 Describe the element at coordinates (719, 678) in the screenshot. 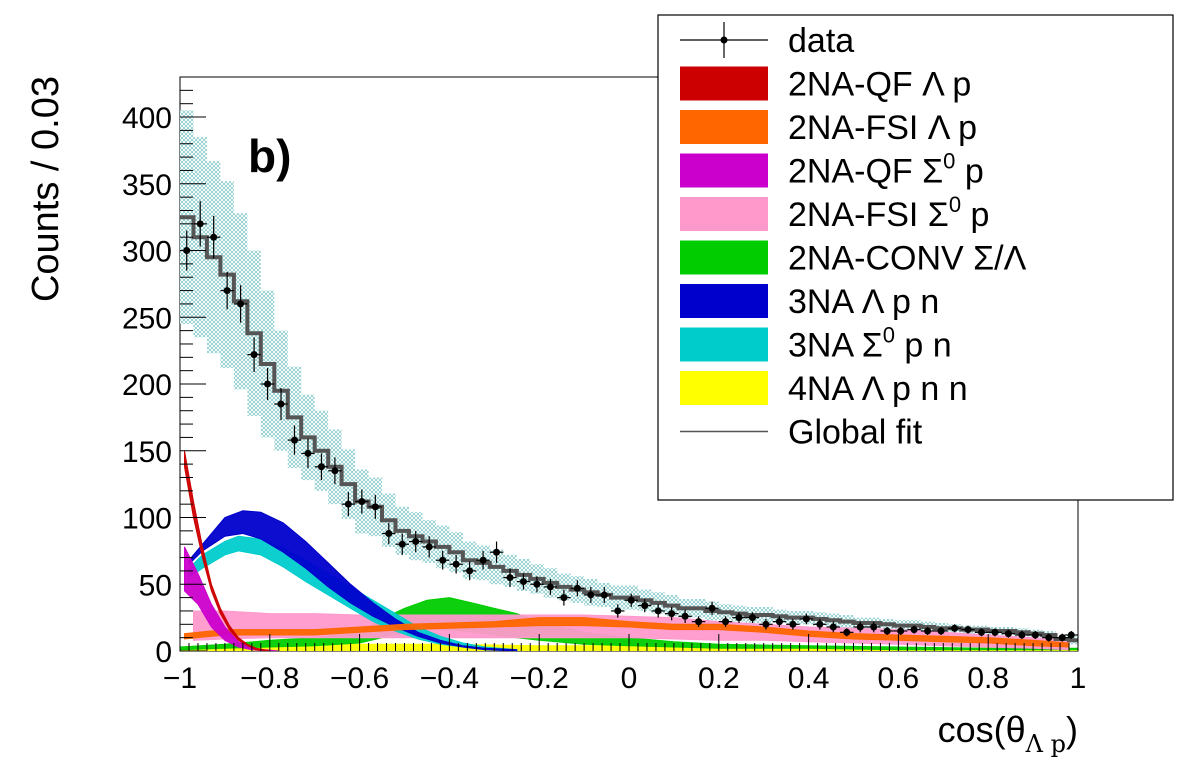

I see `x-tick-label: 0.2` at that location.